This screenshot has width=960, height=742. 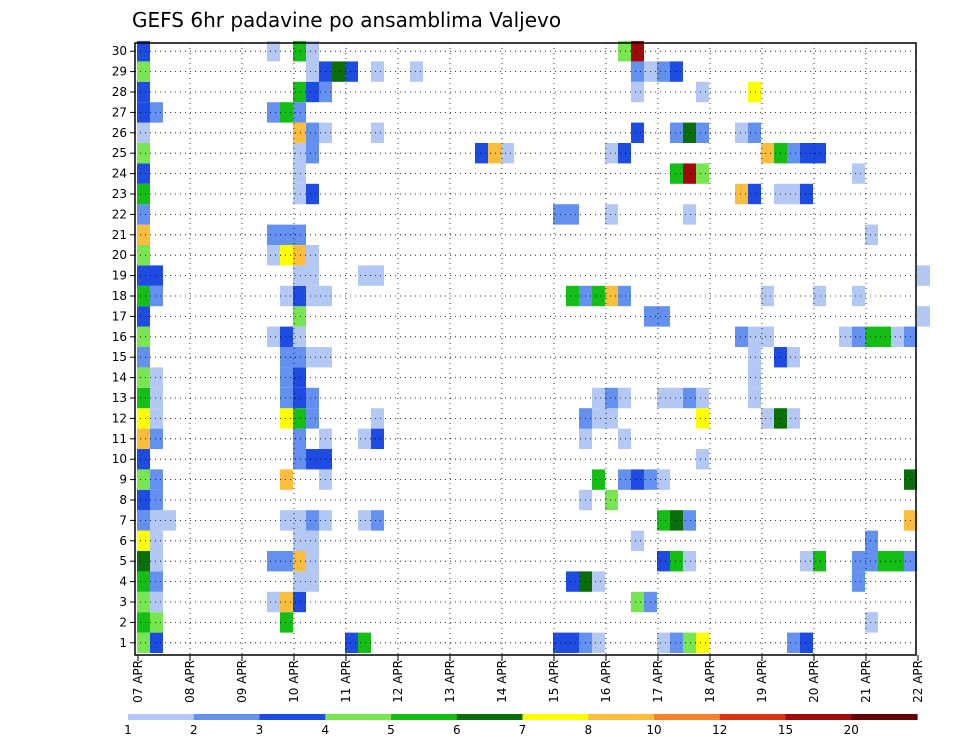 I want to click on y-tick-label: 1, so click(x=123, y=643).